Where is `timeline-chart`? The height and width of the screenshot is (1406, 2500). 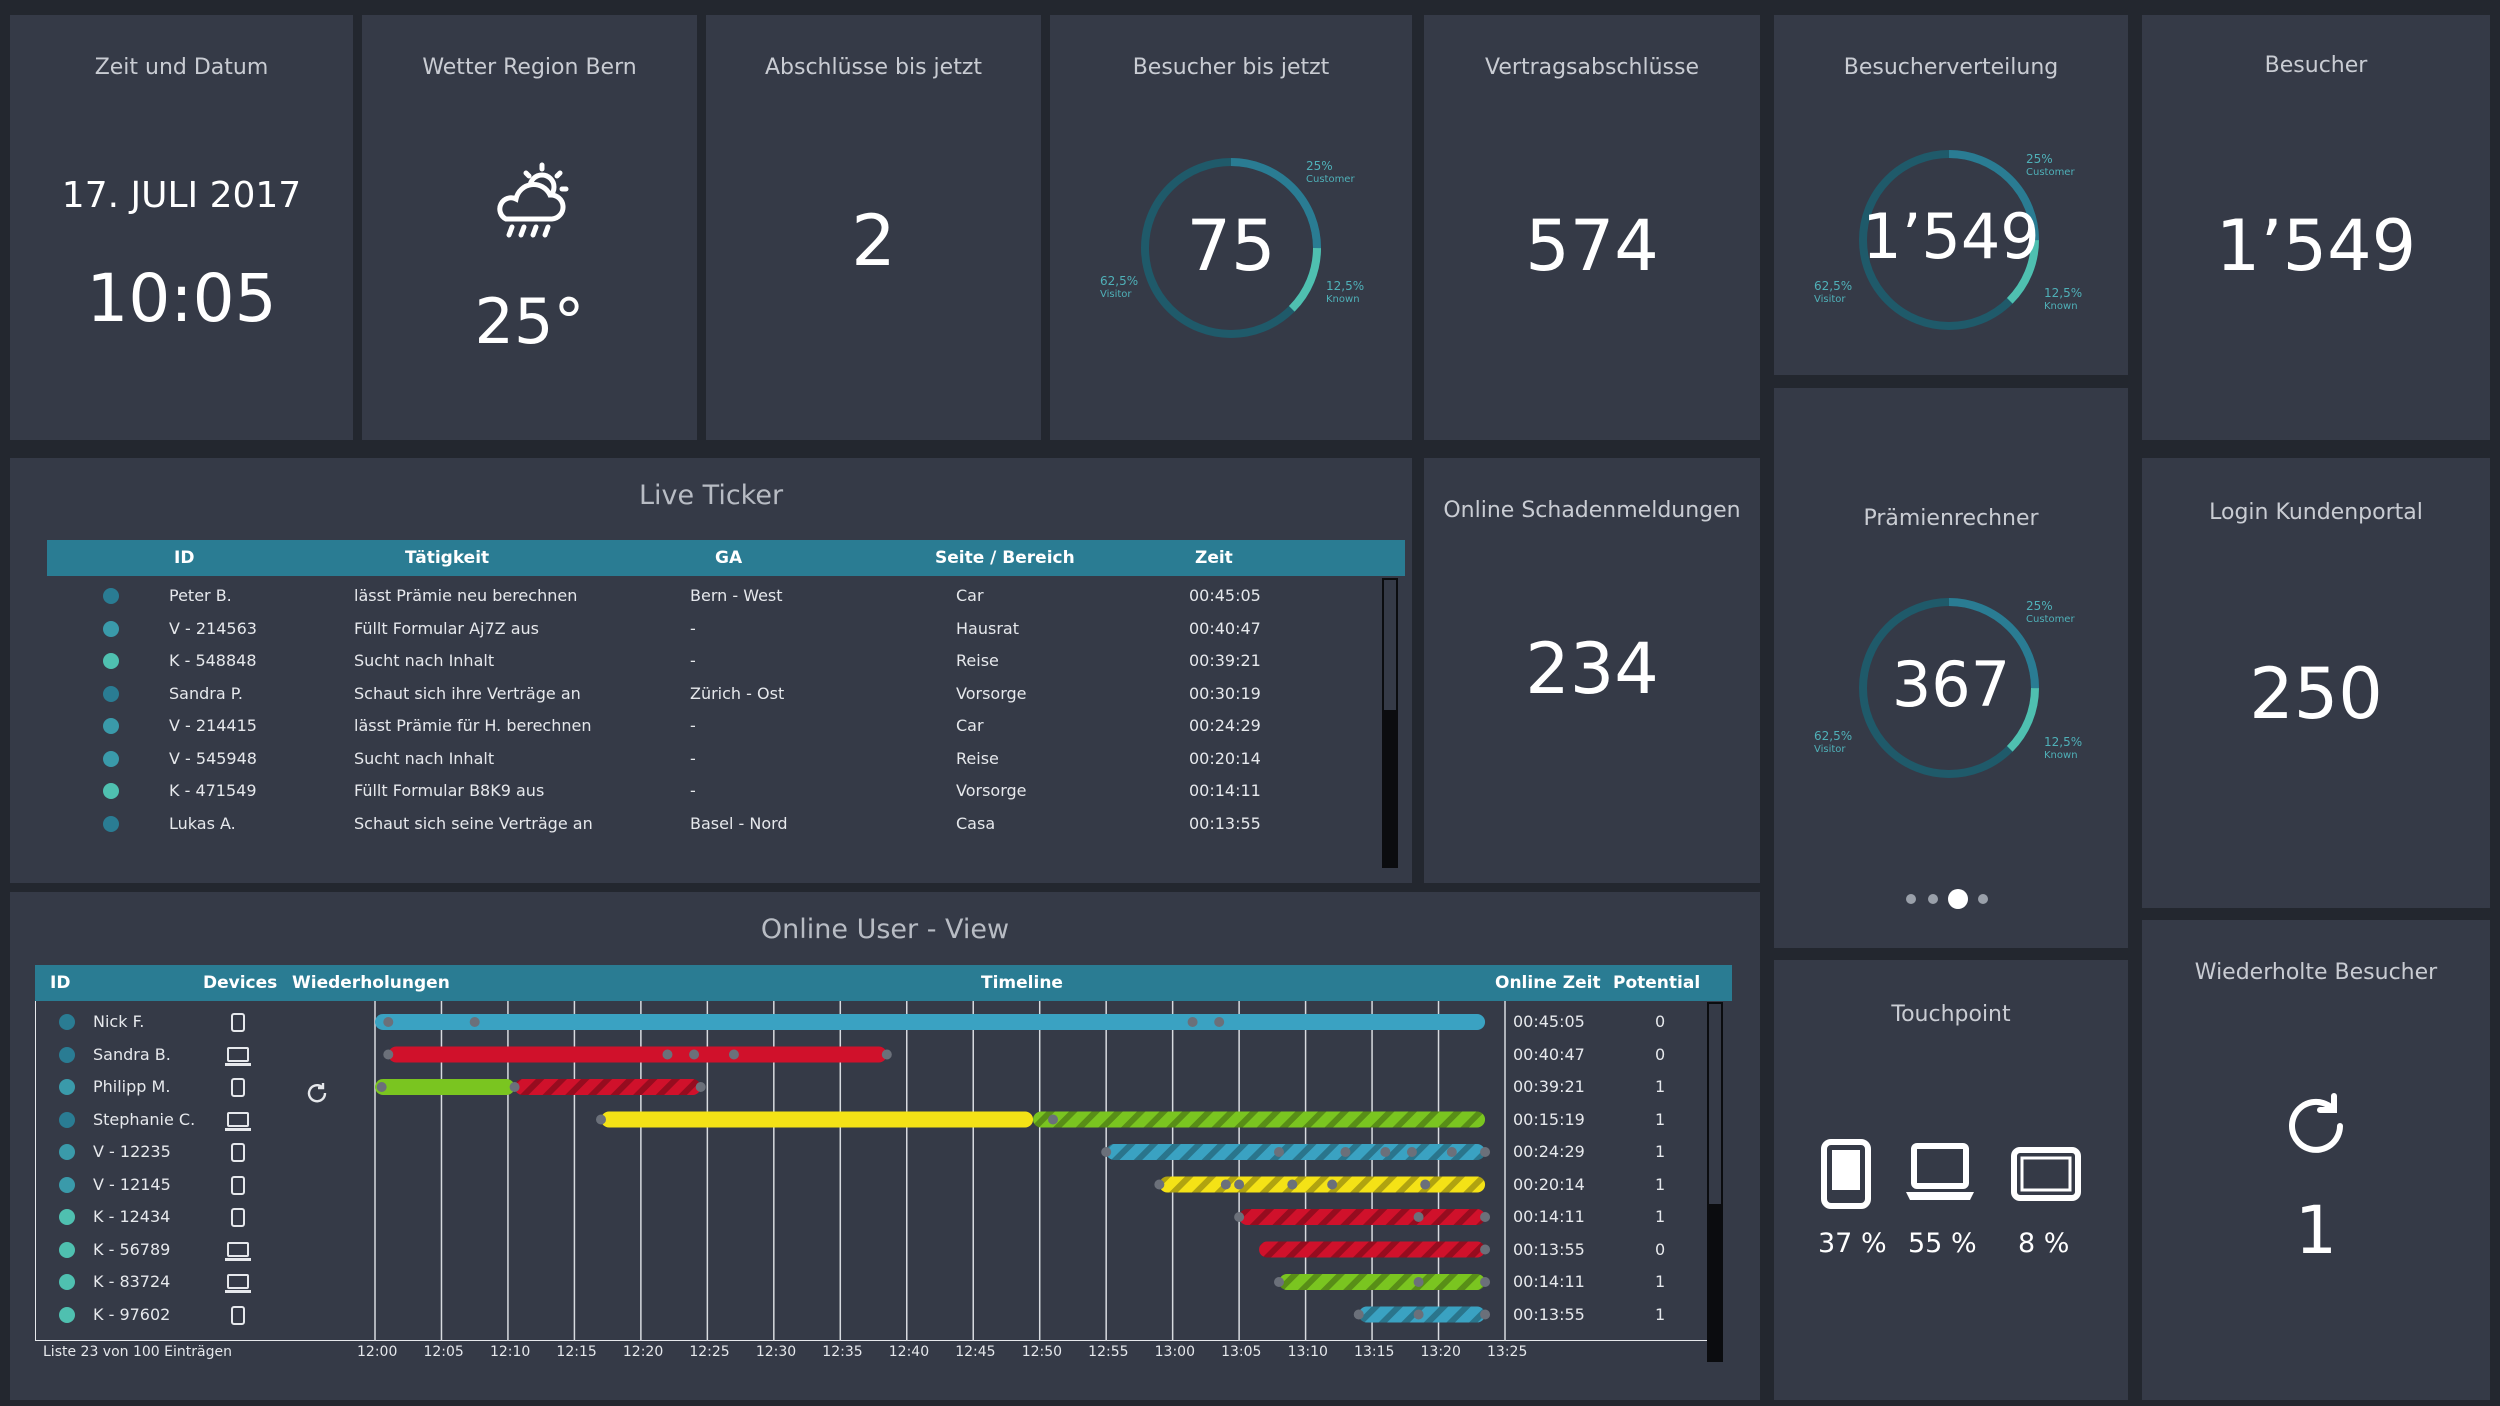 timeline-chart is located at coordinates (940, 1171).